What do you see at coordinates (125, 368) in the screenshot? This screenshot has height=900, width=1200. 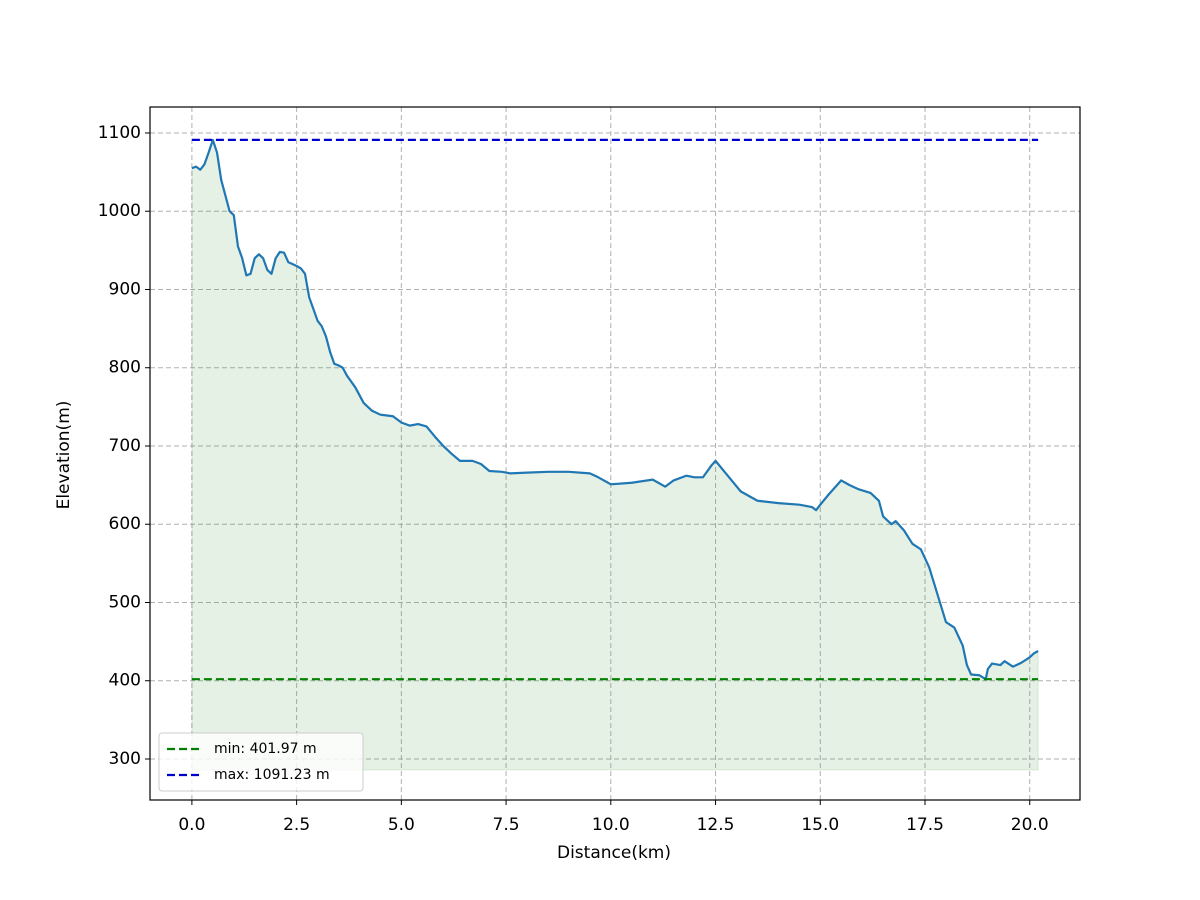 I see `y-tick-label: 800` at bounding box center [125, 368].